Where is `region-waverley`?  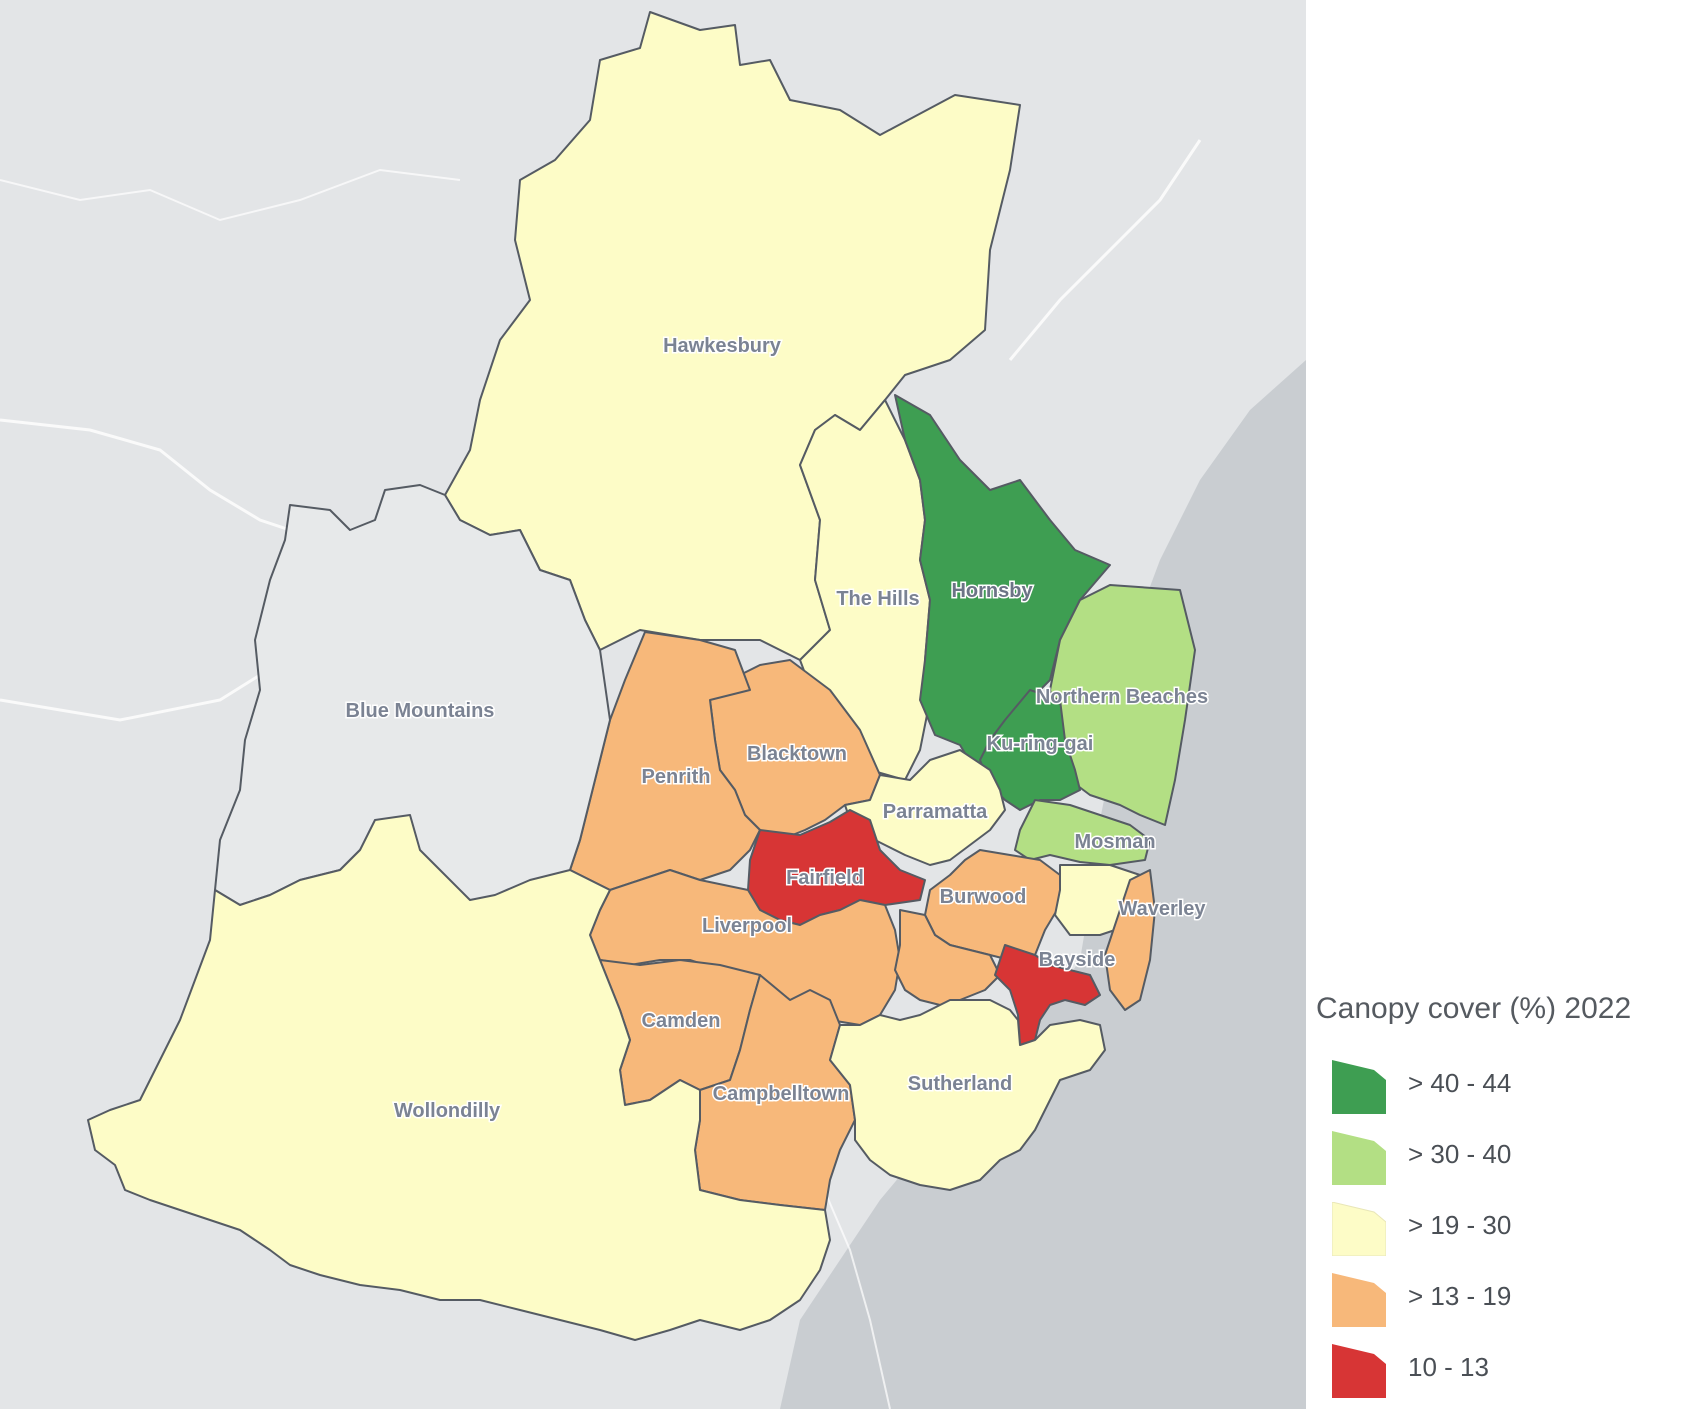 region-waverley is located at coordinates (1130, 940).